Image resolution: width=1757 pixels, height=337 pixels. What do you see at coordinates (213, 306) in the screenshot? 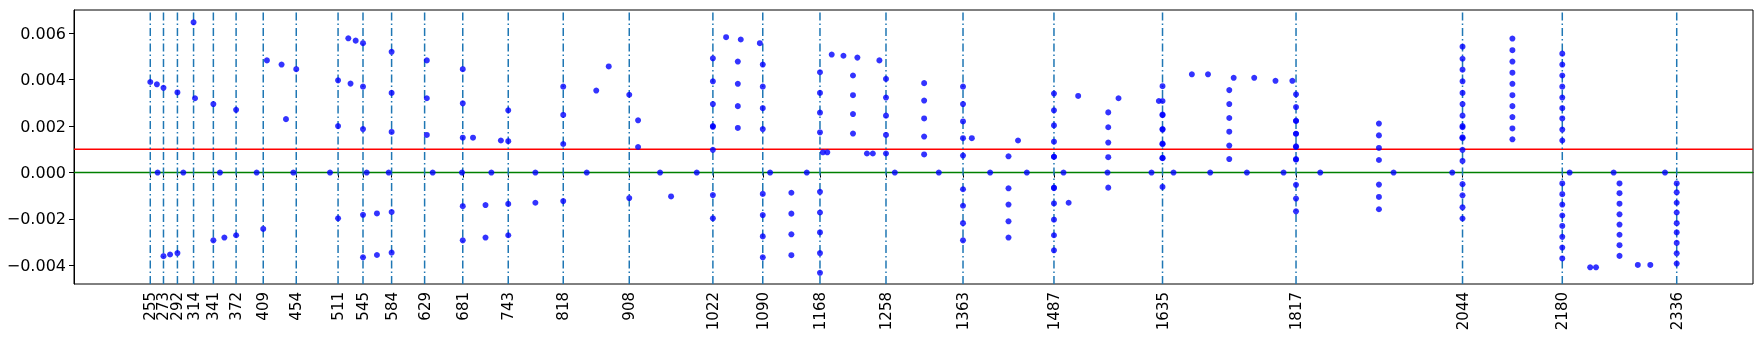
I see `x-tick-label: 341` at bounding box center [213, 306].